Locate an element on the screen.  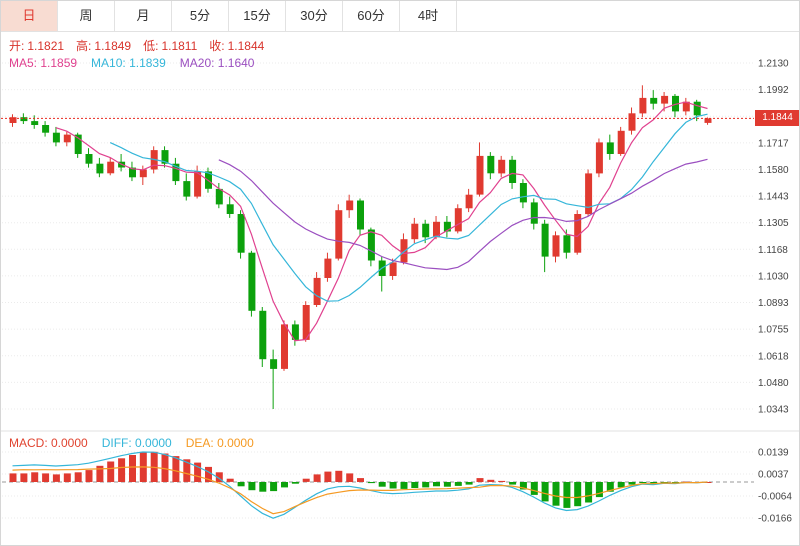
tab-5min: 5分 is located at coordinates (200, 16).